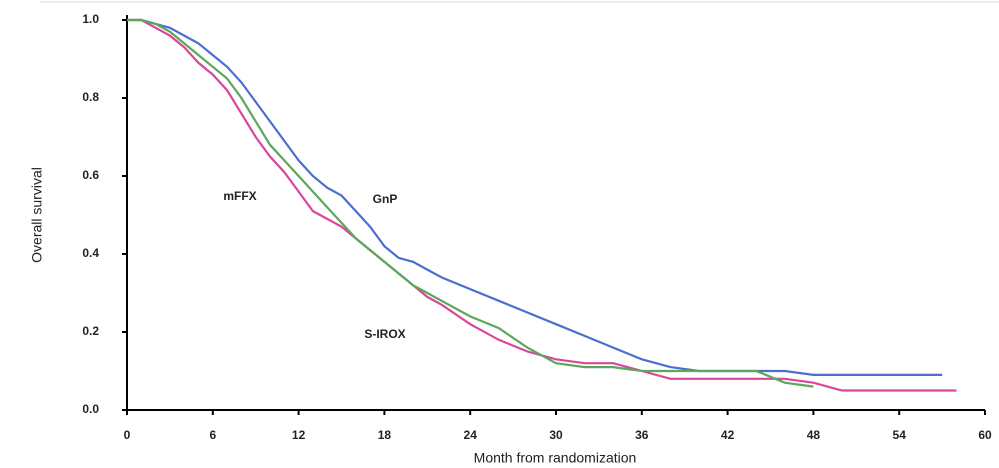 This screenshot has width=999, height=468. Describe the element at coordinates (555, 458) in the screenshot. I see `x-axis-title: Month from randomization` at that location.